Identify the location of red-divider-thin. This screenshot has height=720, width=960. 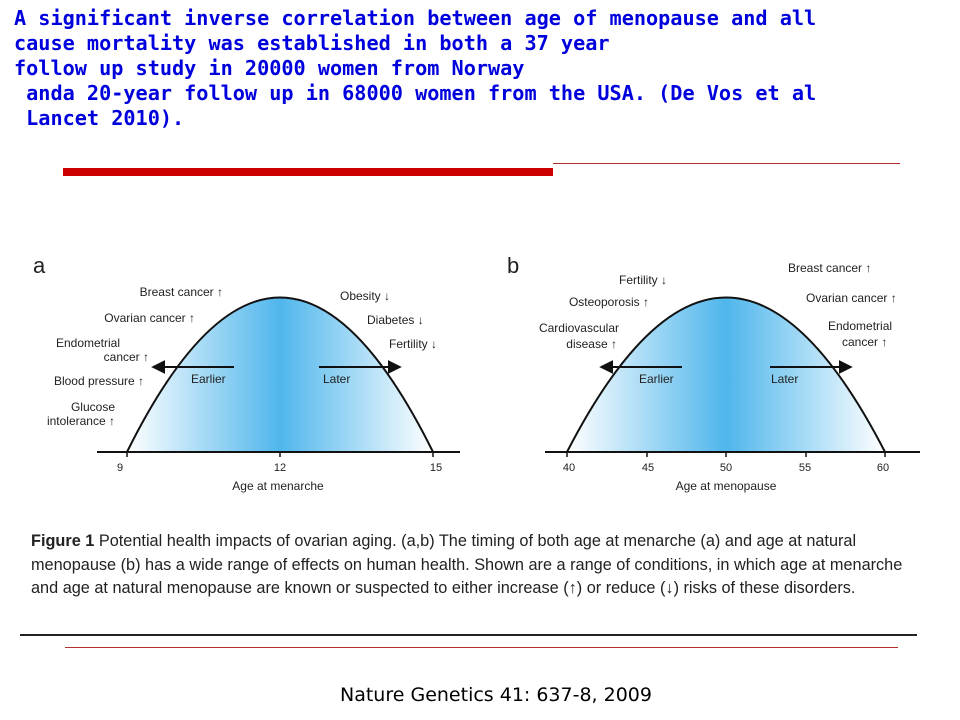
(726, 163).